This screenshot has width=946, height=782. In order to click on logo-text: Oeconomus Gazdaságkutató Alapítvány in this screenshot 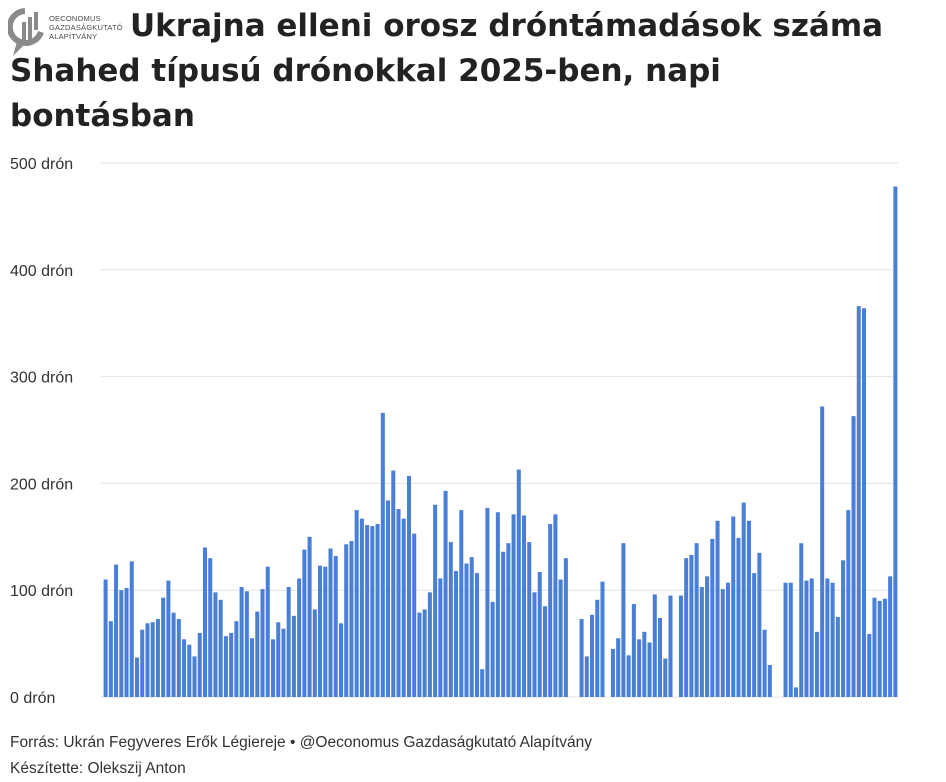, I will do `click(86, 27)`.